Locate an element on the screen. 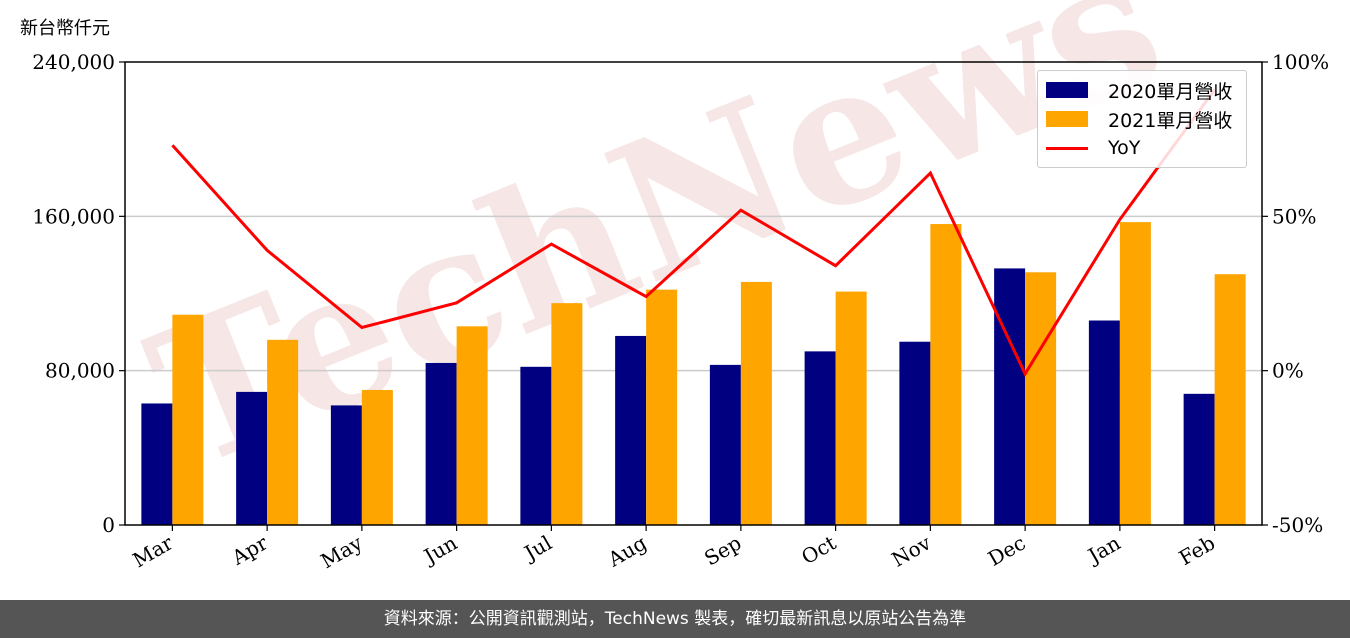 This screenshot has height=638, width=1350. legend: 2020單月營收 2021單月營收 YoY is located at coordinates (1142, 119).